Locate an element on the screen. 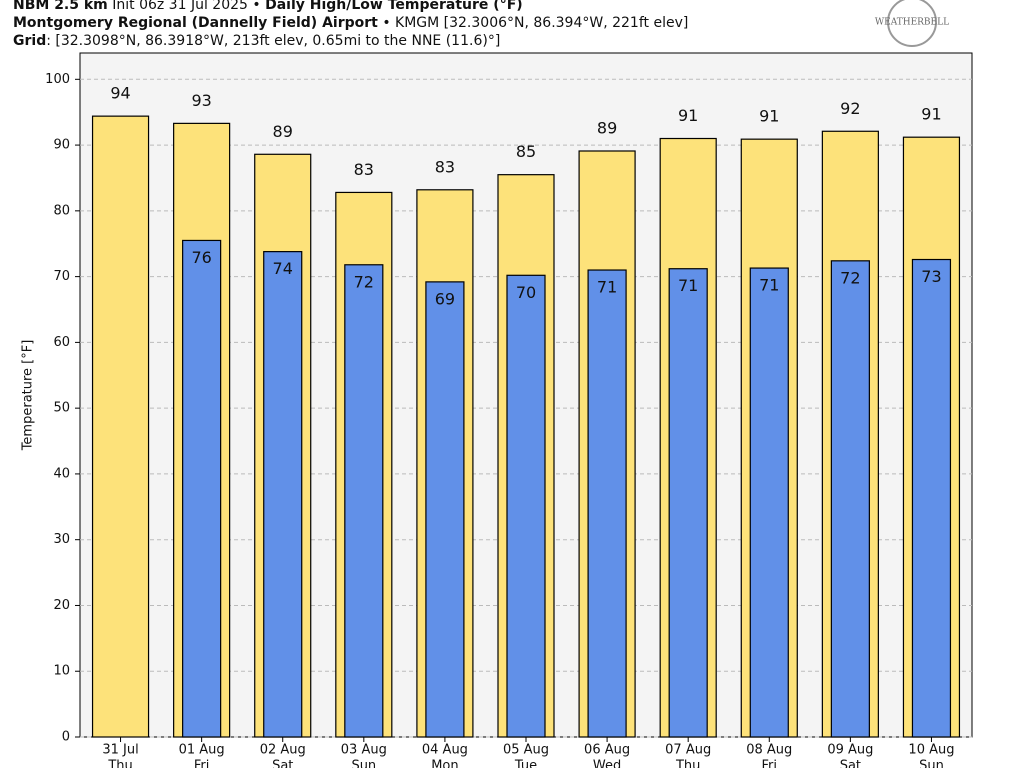 The image size is (1024, 768). logo-swirl is located at coordinates (912, 23).